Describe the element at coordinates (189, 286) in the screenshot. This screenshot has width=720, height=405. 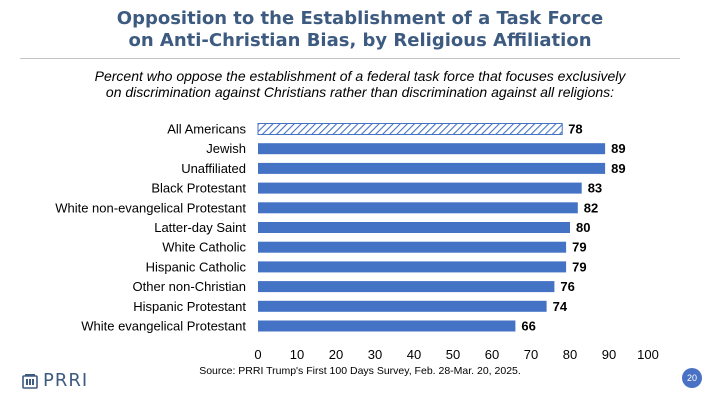
I see `category-label: Other non-Christian` at that location.